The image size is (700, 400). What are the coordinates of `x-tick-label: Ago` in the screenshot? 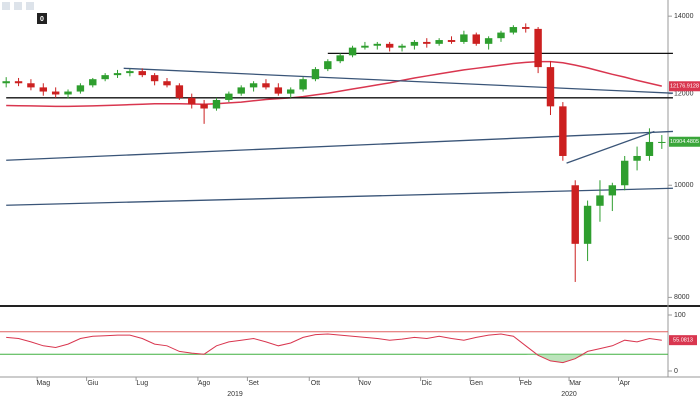 It's located at (204, 383).